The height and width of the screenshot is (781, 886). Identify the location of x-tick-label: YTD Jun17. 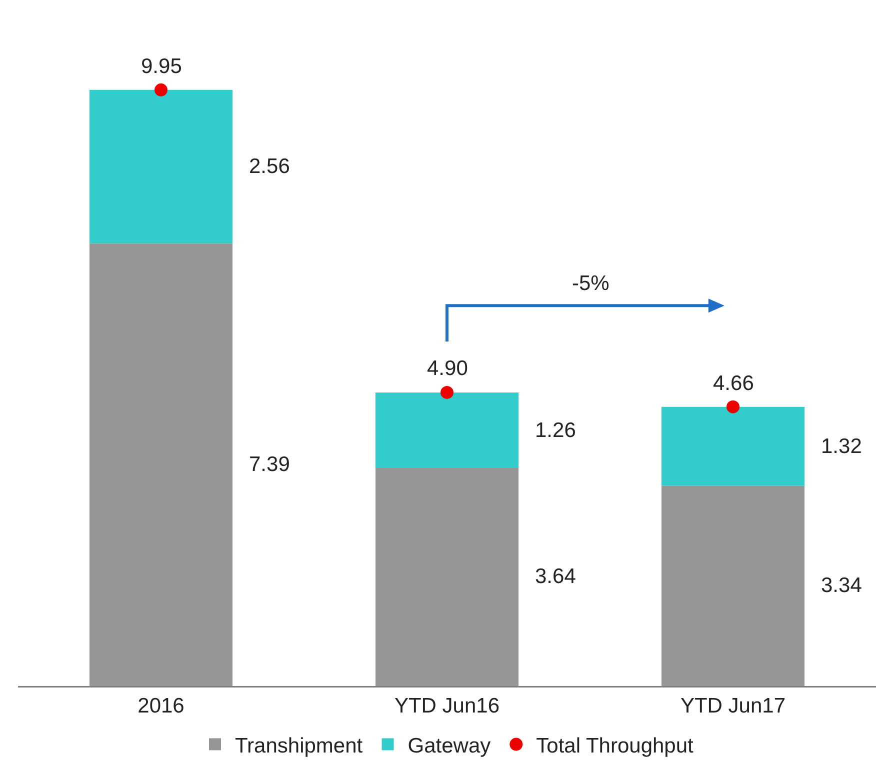
(733, 706).